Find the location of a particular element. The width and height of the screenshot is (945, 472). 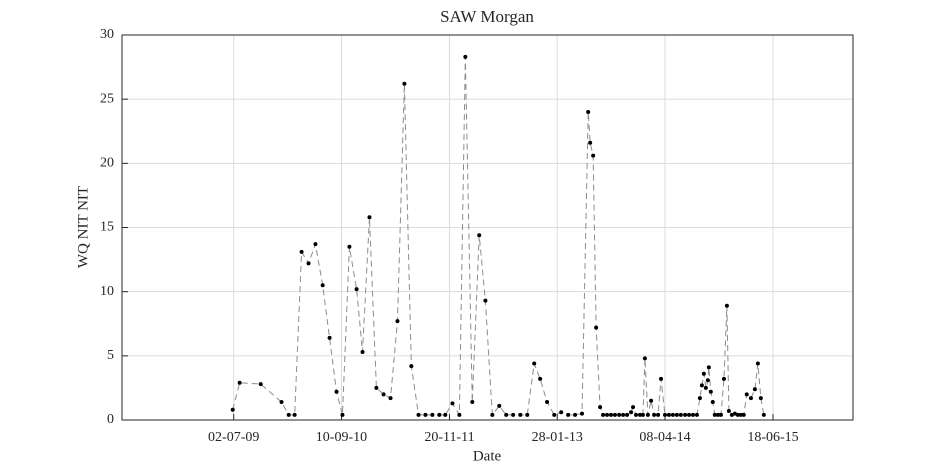

y-tick-label: 20 is located at coordinates (107, 163).